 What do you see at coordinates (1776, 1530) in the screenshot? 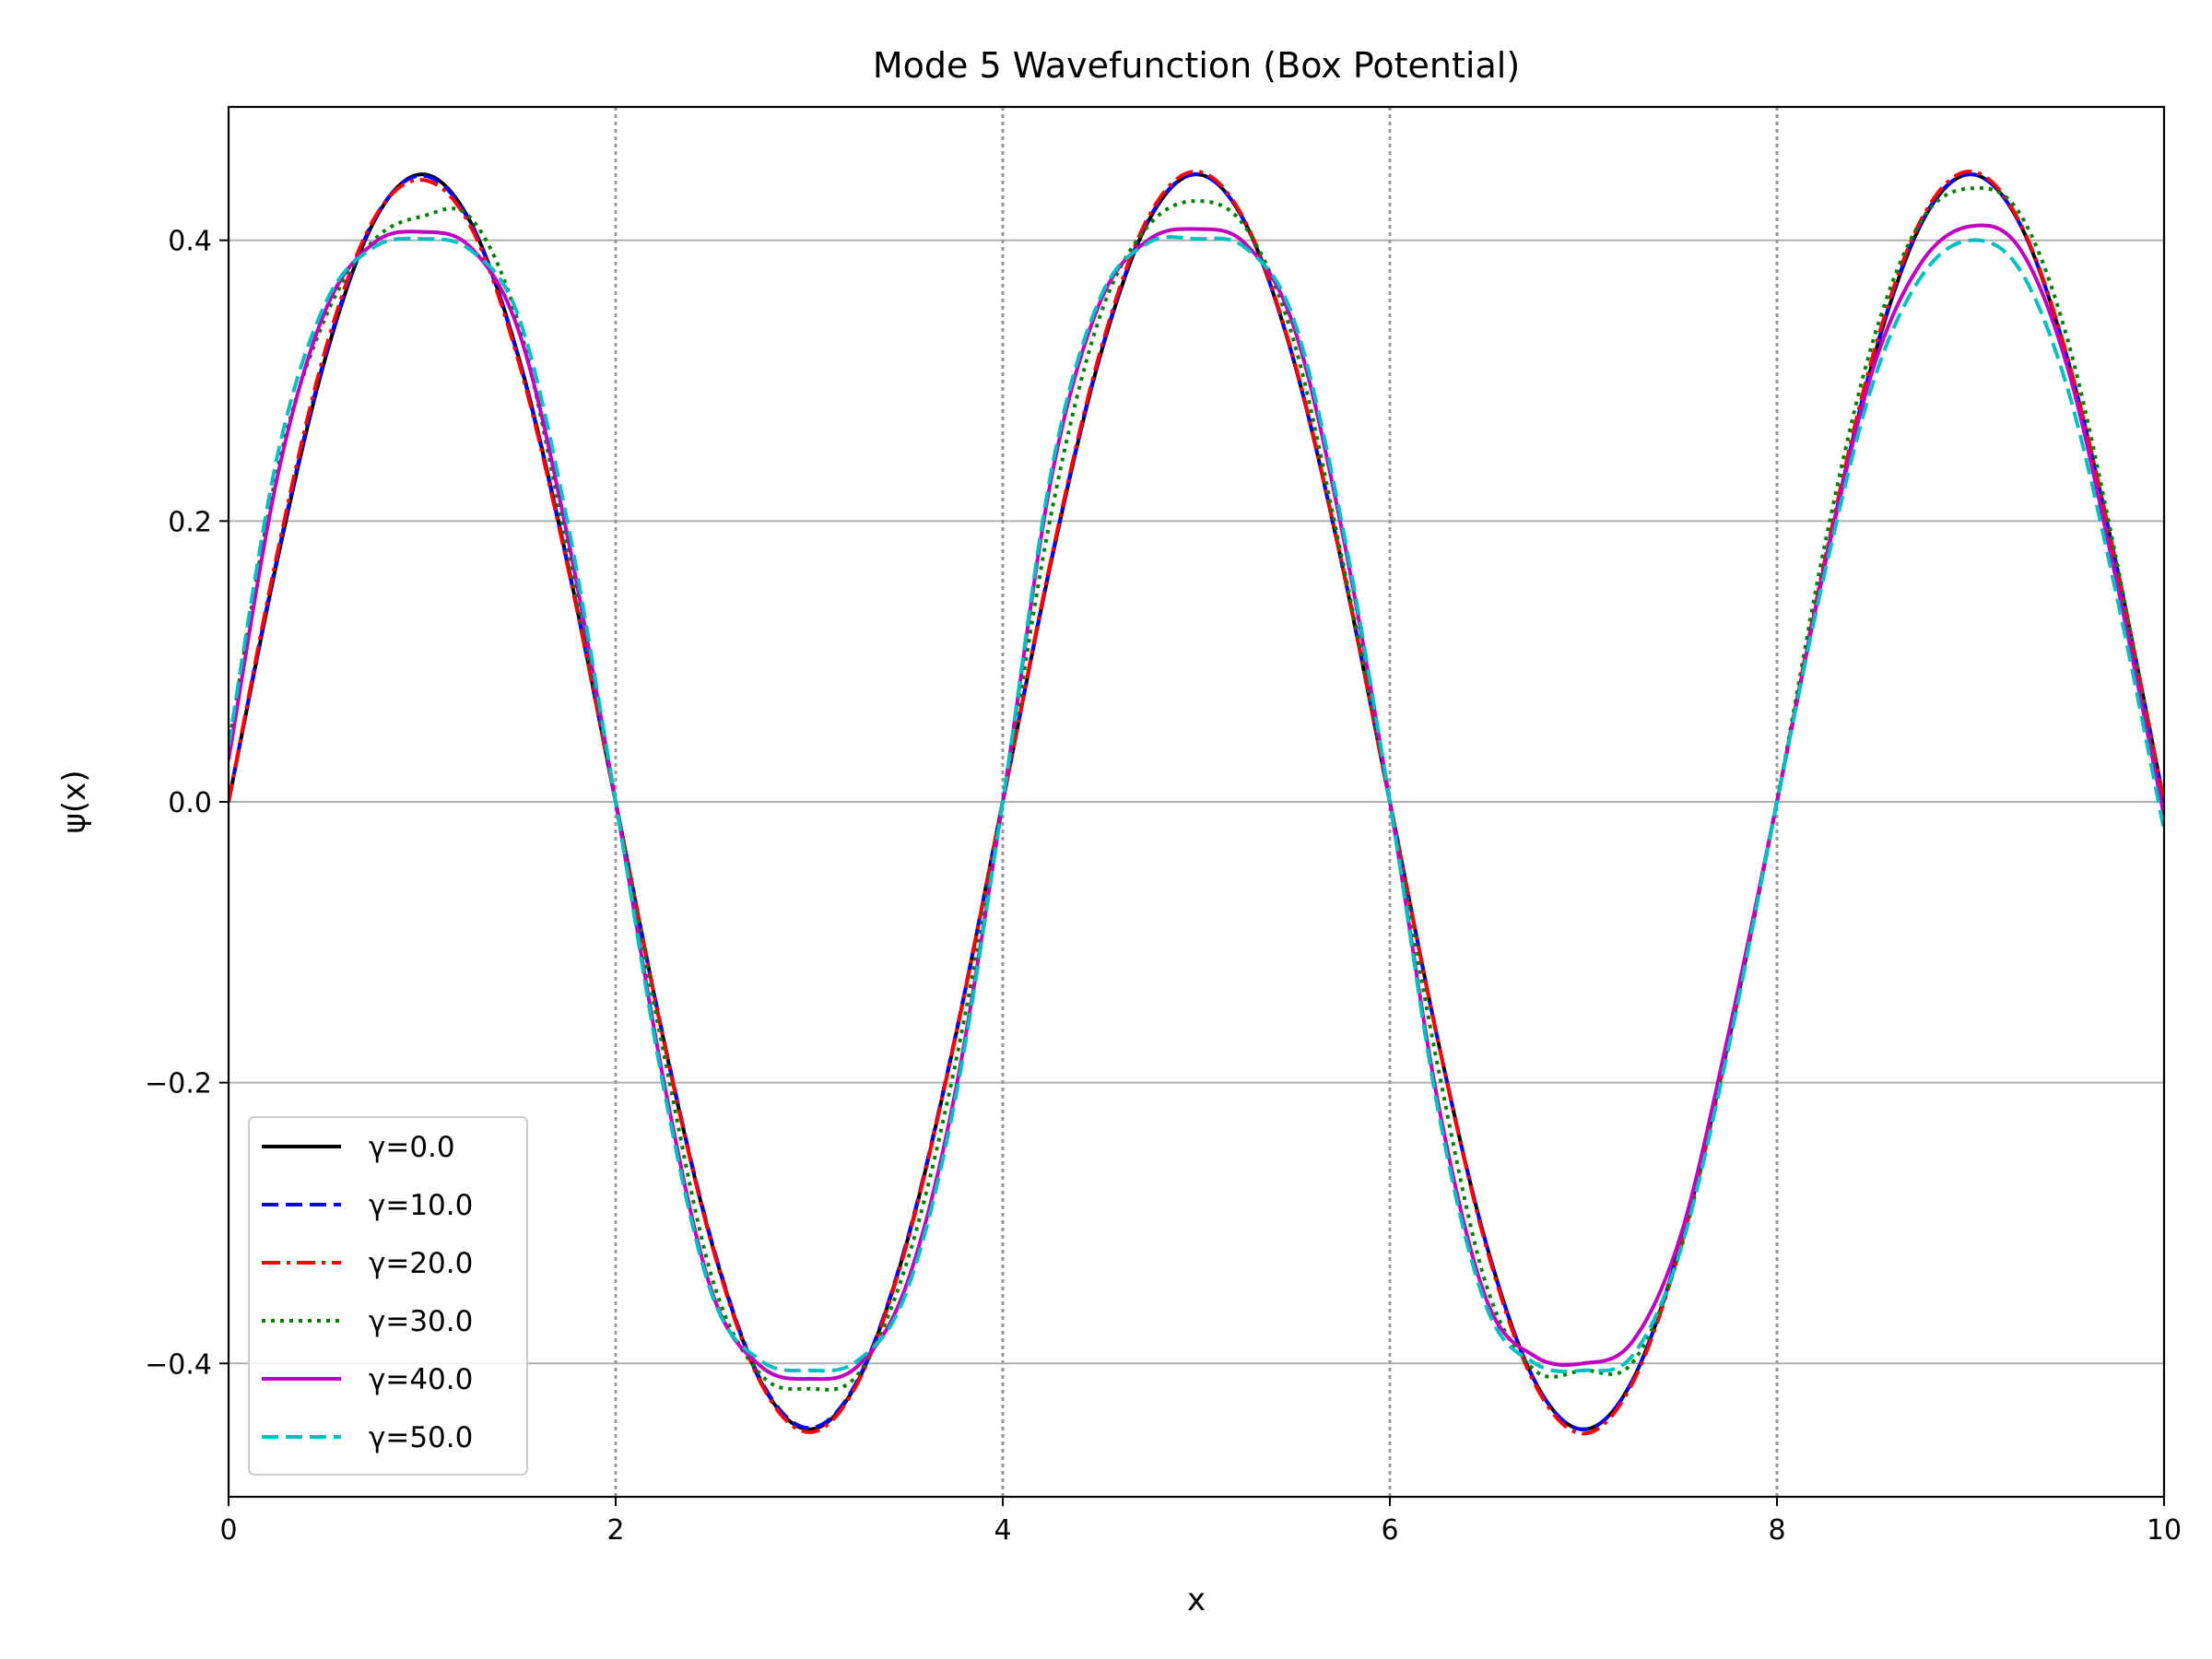
I see `x-tick-label: 8` at bounding box center [1776, 1530].